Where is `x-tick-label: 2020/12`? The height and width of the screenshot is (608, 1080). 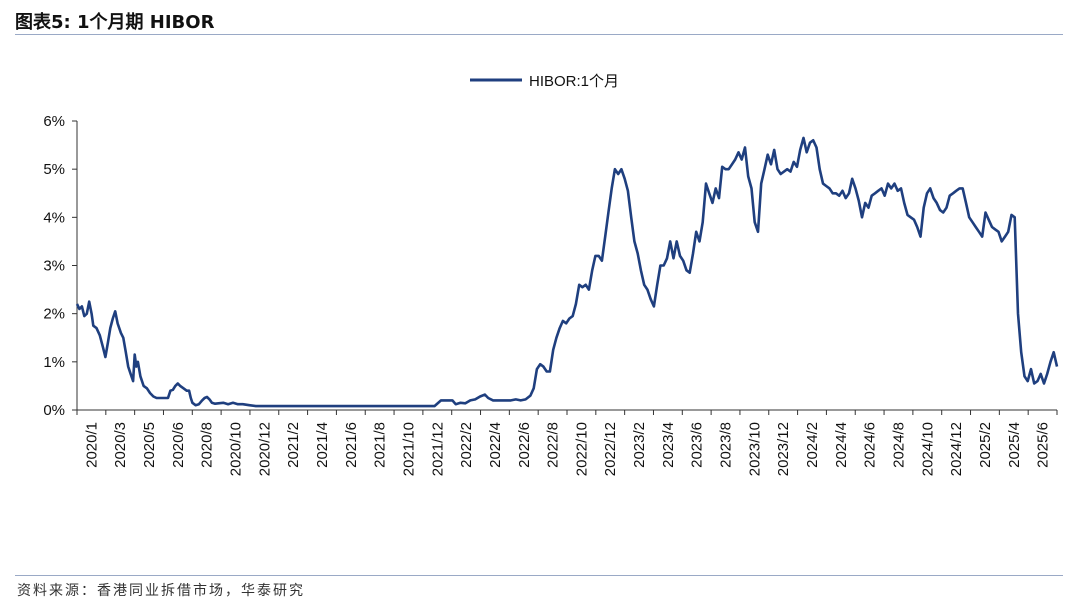
x-tick-label: 2020/12 is located at coordinates (264, 449).